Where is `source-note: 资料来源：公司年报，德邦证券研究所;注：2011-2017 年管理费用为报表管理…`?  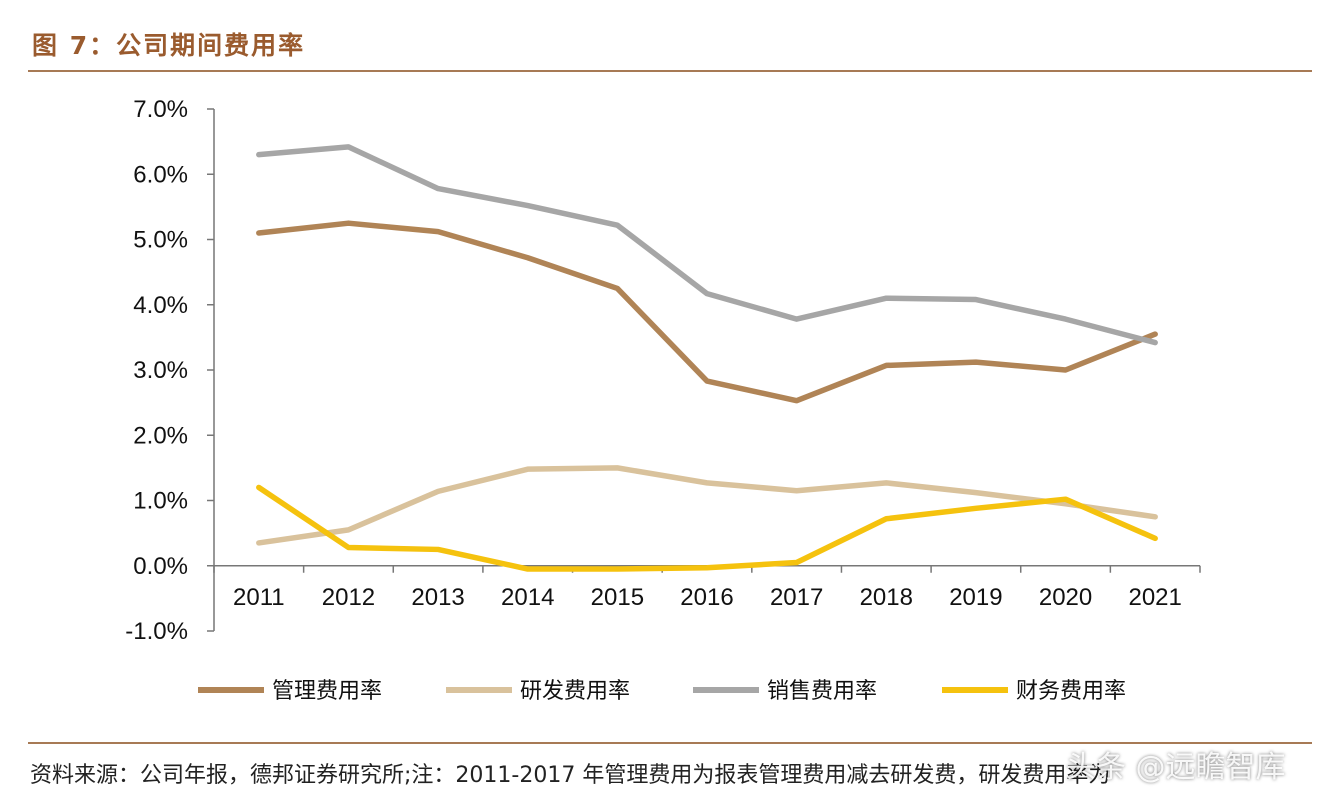
source-note: 资料来源：公司年报，德邦证券研究所;注：2011-2017 年管理费用为报表管理… is located at coordinates (570, 775).